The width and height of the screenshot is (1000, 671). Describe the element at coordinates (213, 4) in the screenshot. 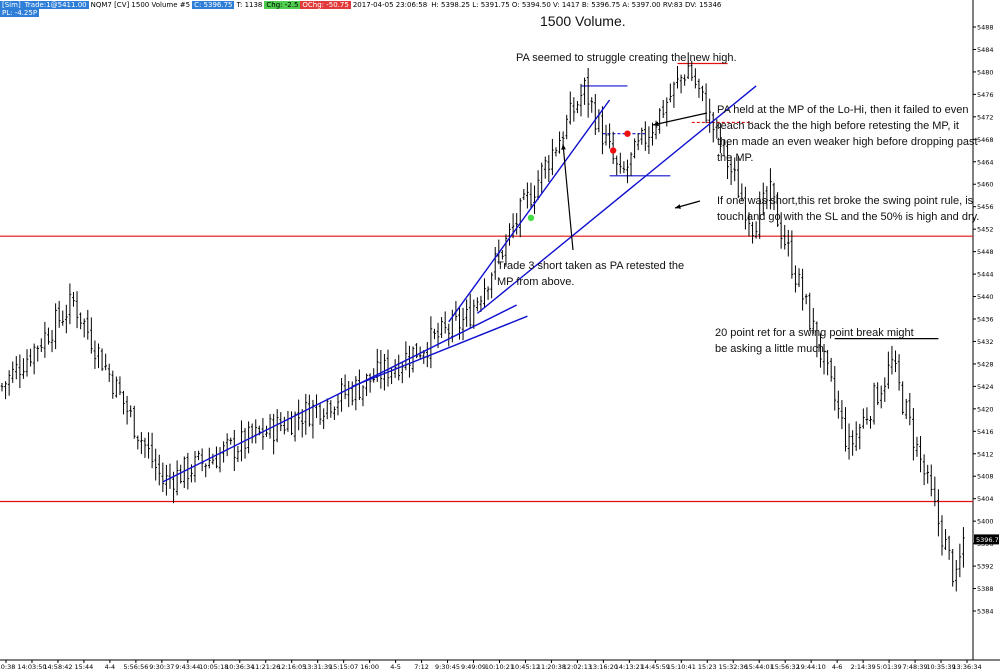

I see `close-badge: C: 5396.75` at that location.